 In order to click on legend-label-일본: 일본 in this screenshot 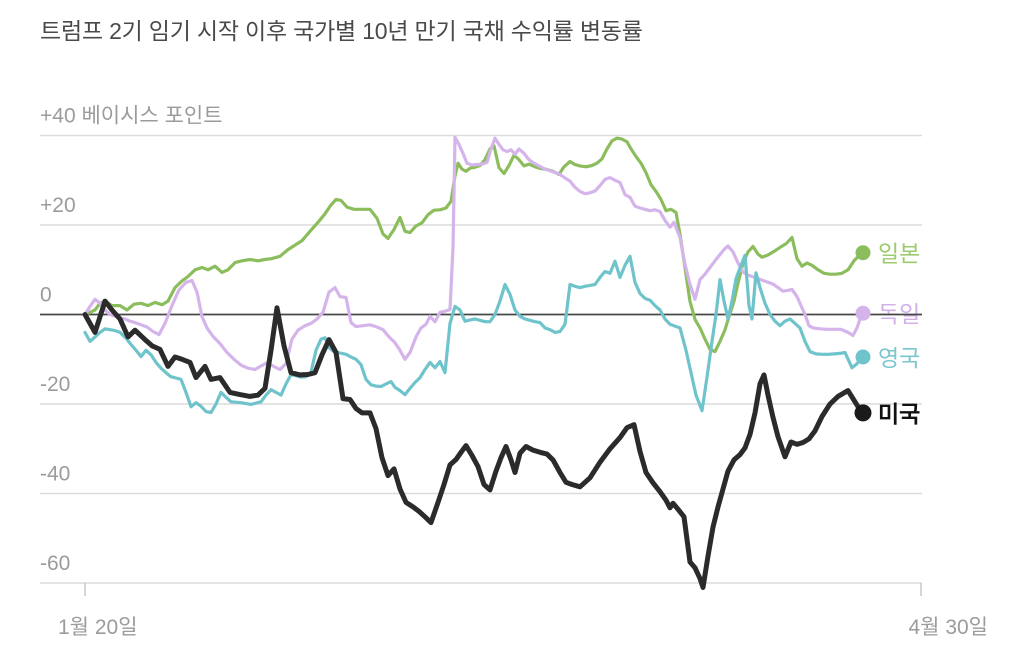, I will do `click(899, 254)`.